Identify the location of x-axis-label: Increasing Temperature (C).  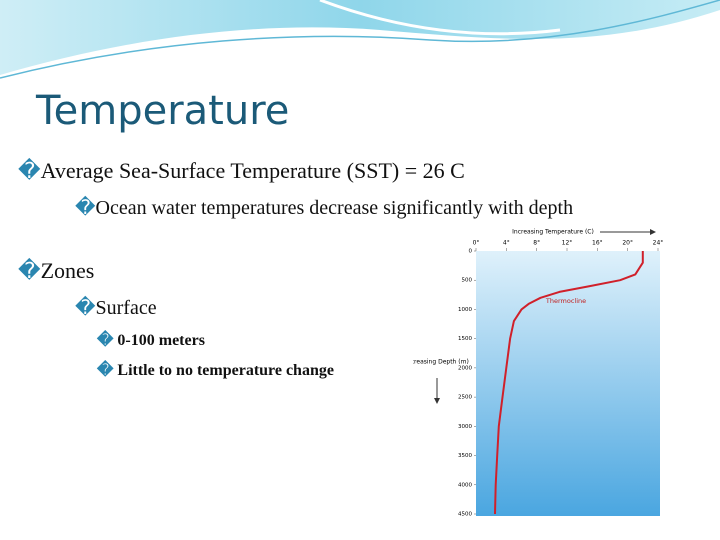
(553, 232).